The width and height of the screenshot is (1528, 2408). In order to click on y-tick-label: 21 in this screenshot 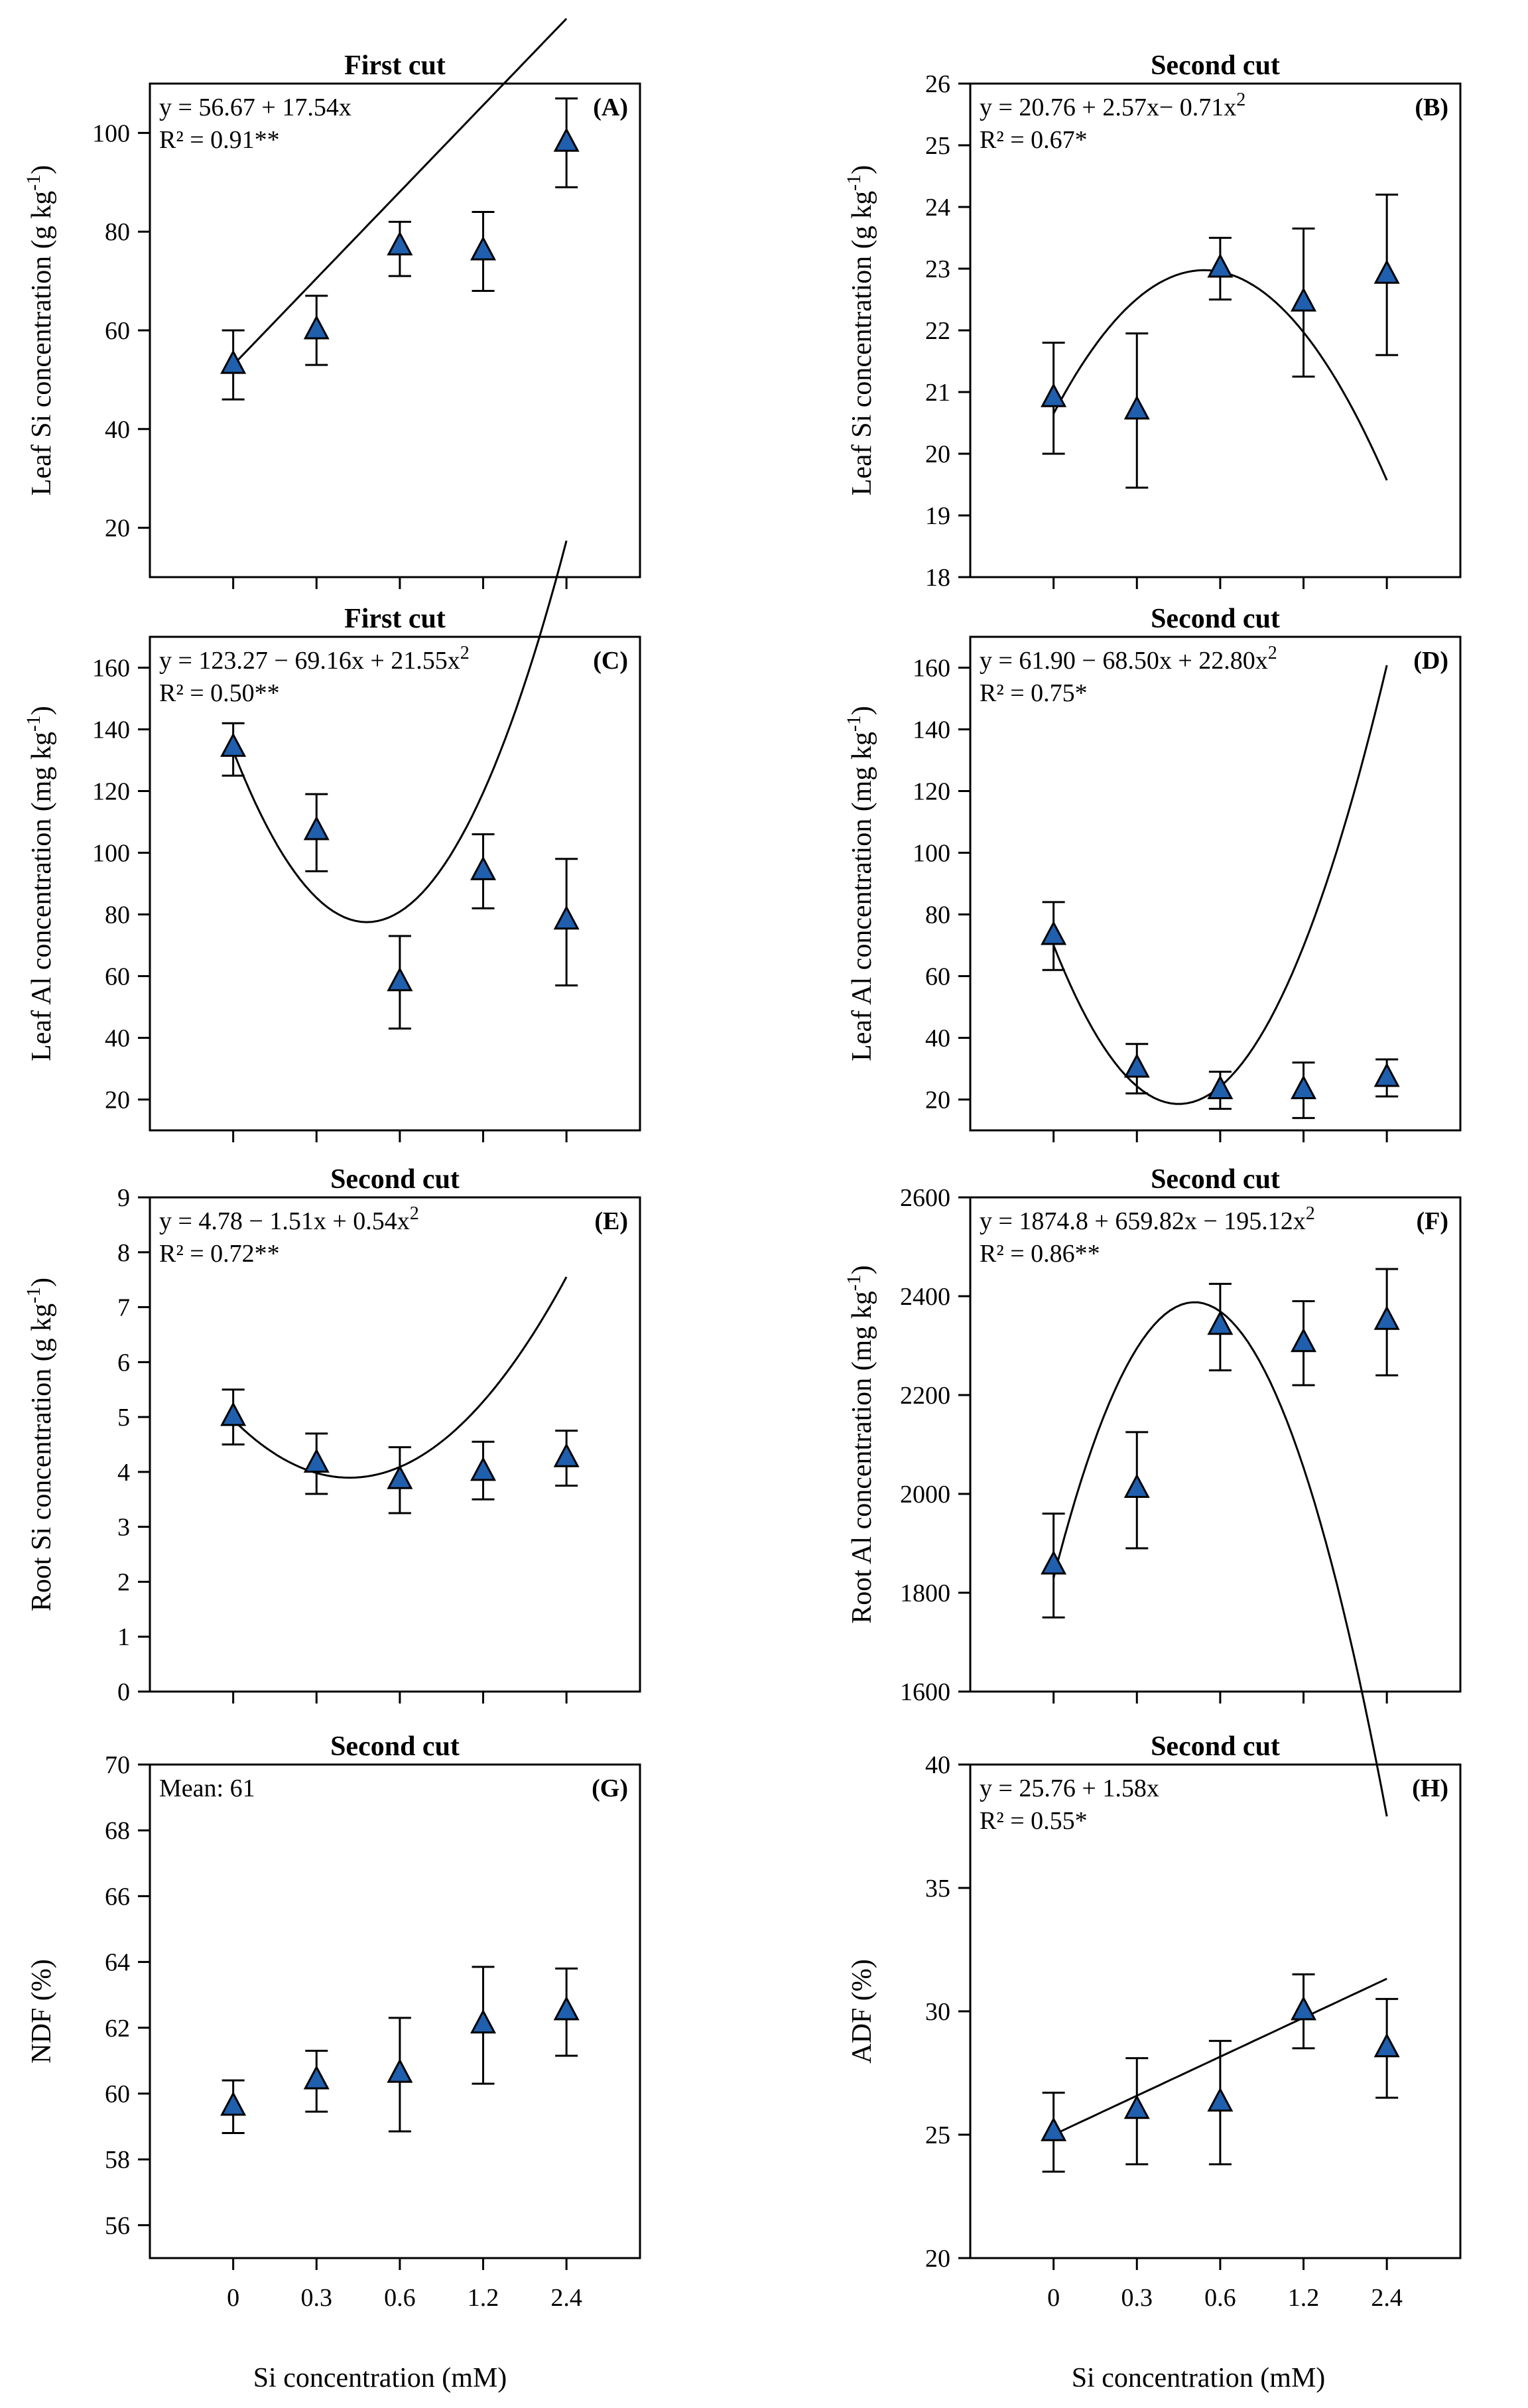, I will do `click(937, 393)`.